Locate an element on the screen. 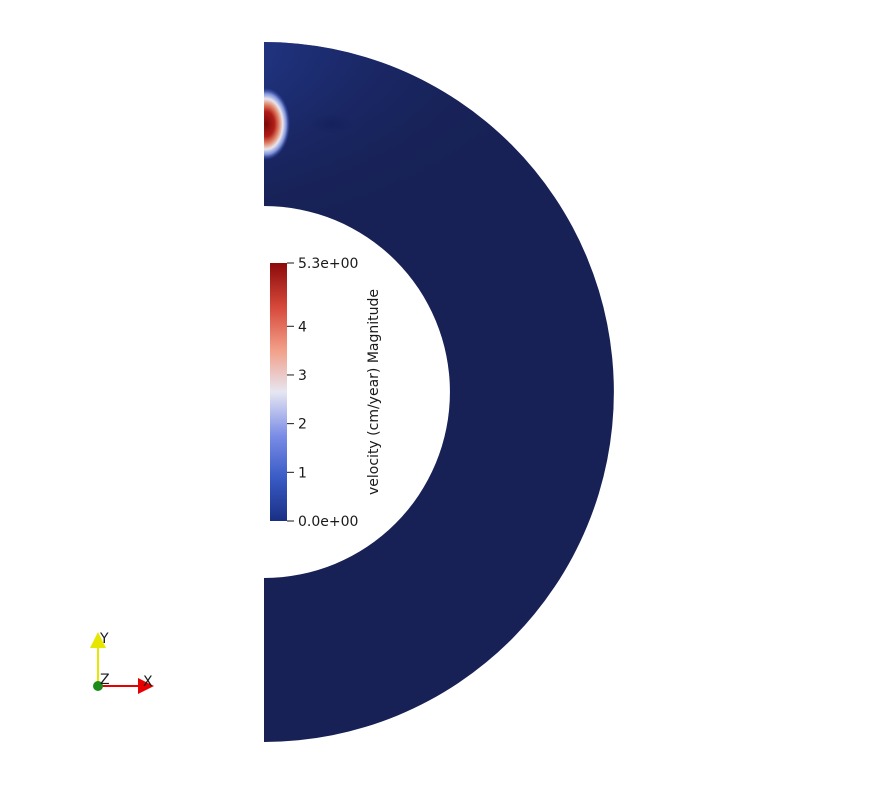 The image size is (878, 789). orientation-axes: Y X Z is located at coordinates (122, 662).